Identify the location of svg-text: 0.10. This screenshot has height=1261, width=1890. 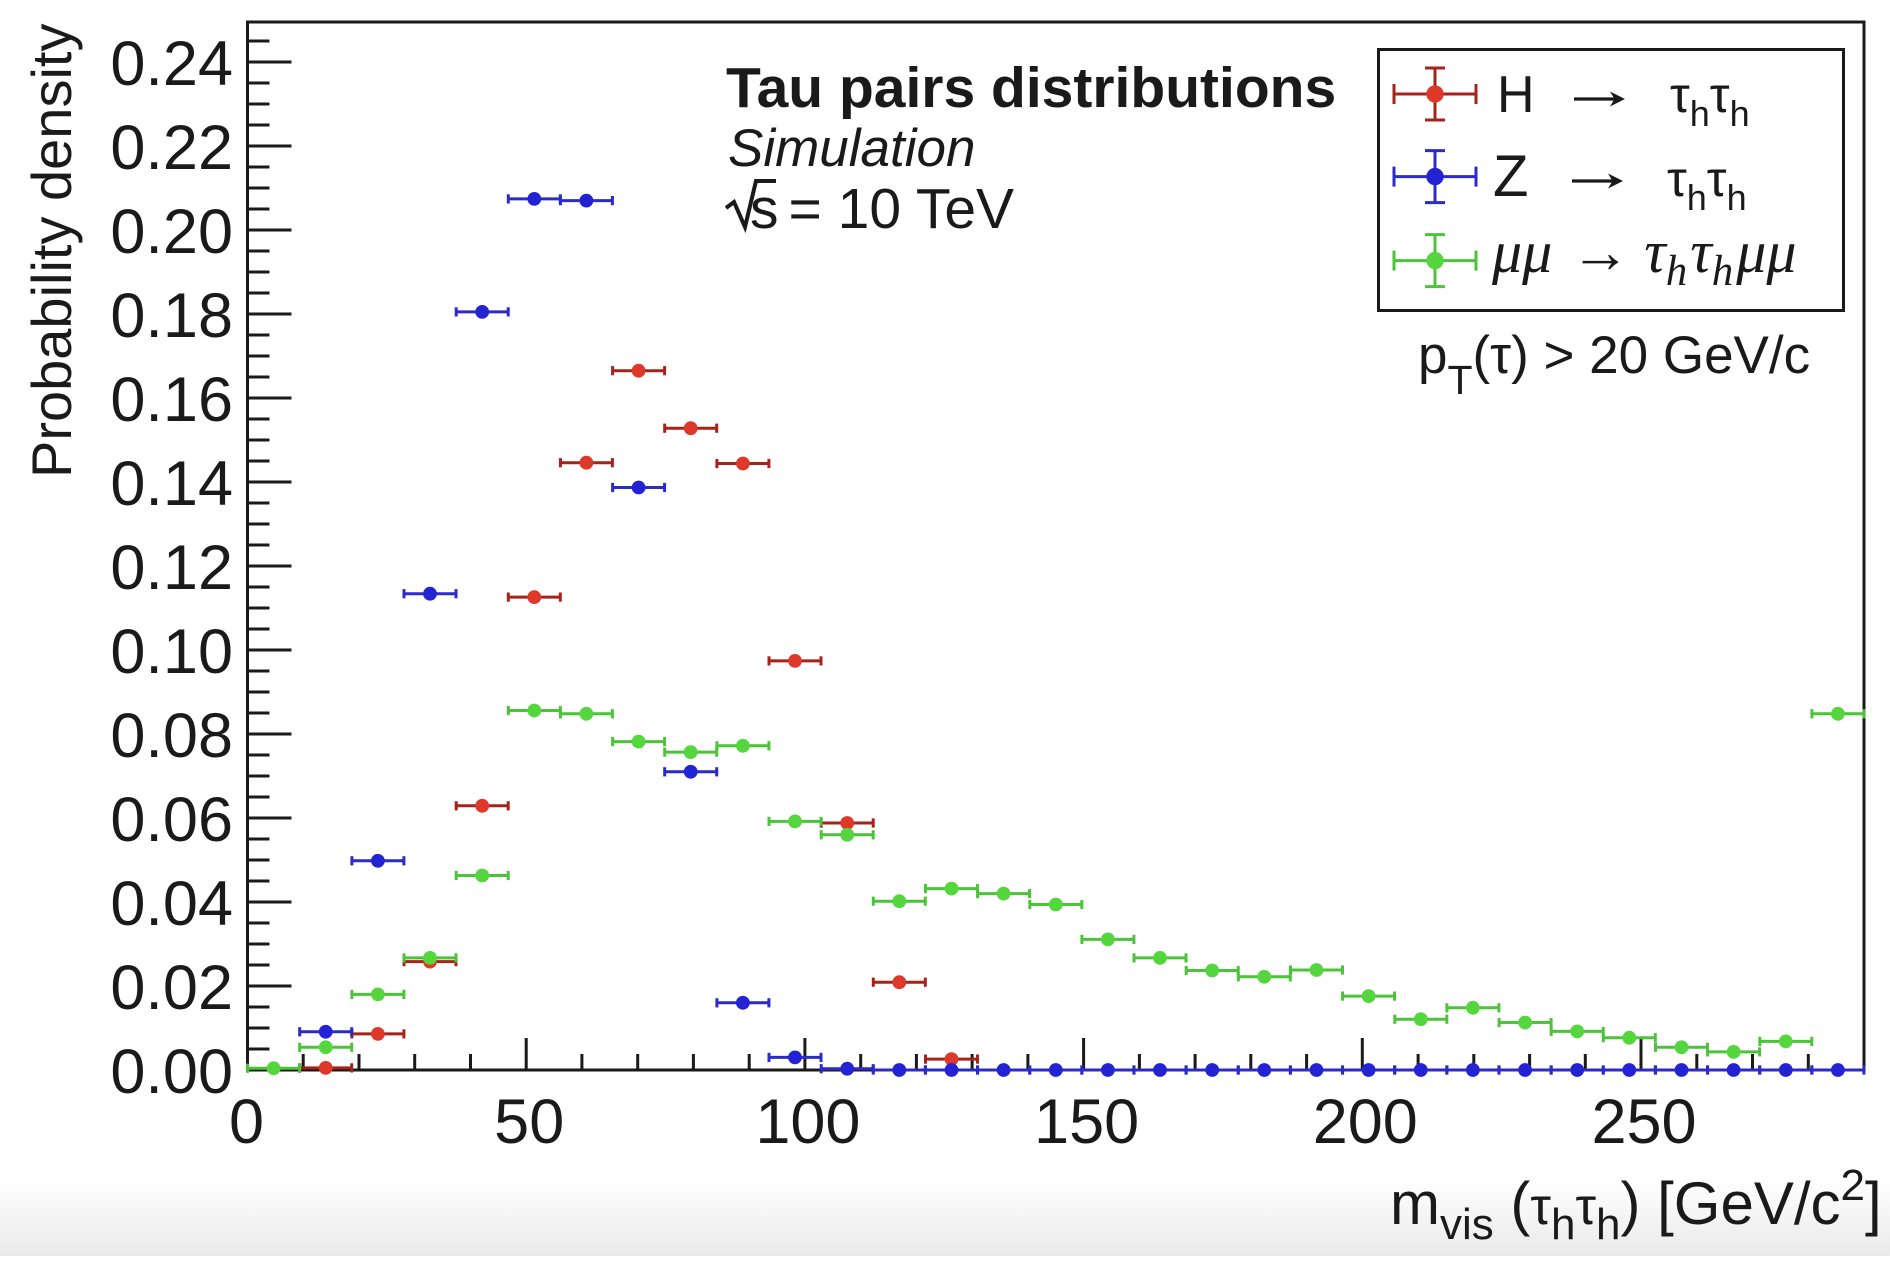
(171, 652).